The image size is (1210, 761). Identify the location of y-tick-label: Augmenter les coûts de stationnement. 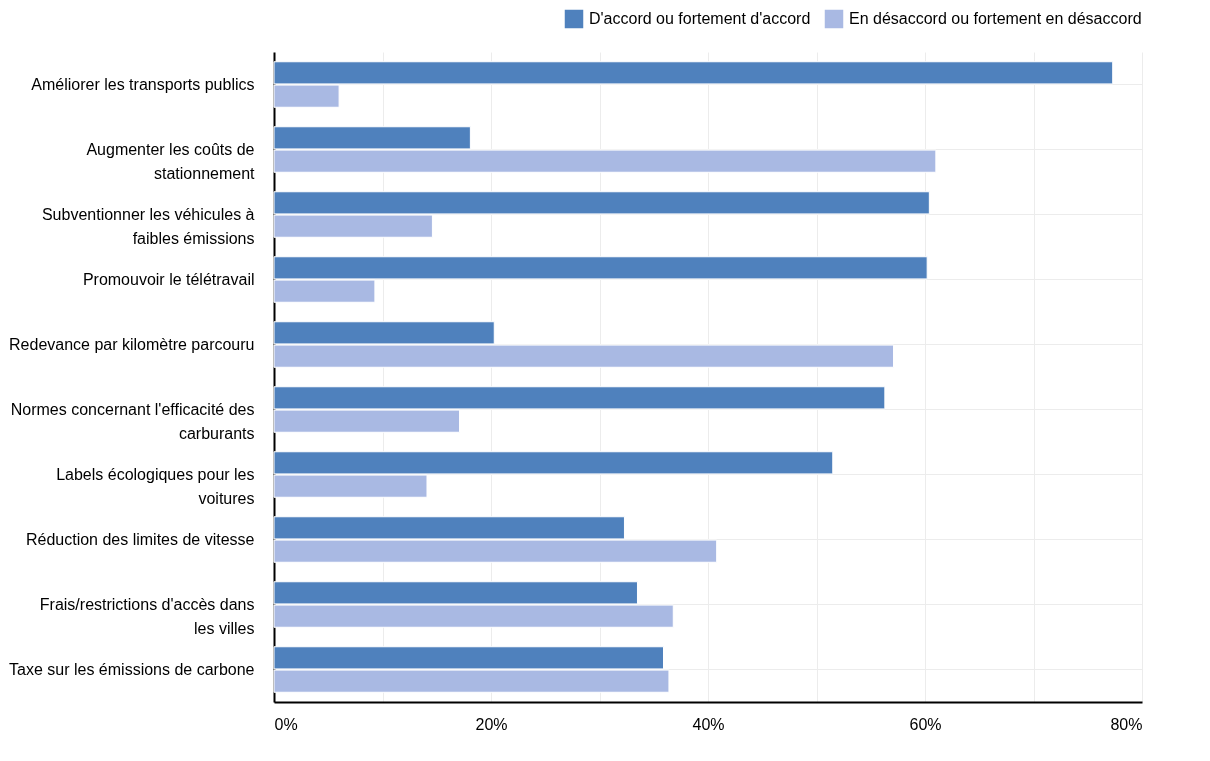
(171, 161).